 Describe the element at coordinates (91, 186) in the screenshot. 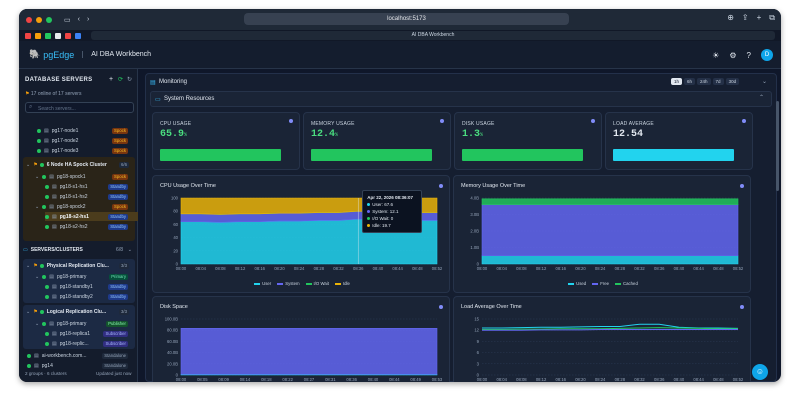

I see `server-row: ▤ pg18-s1-hs1 Standby` at that location.